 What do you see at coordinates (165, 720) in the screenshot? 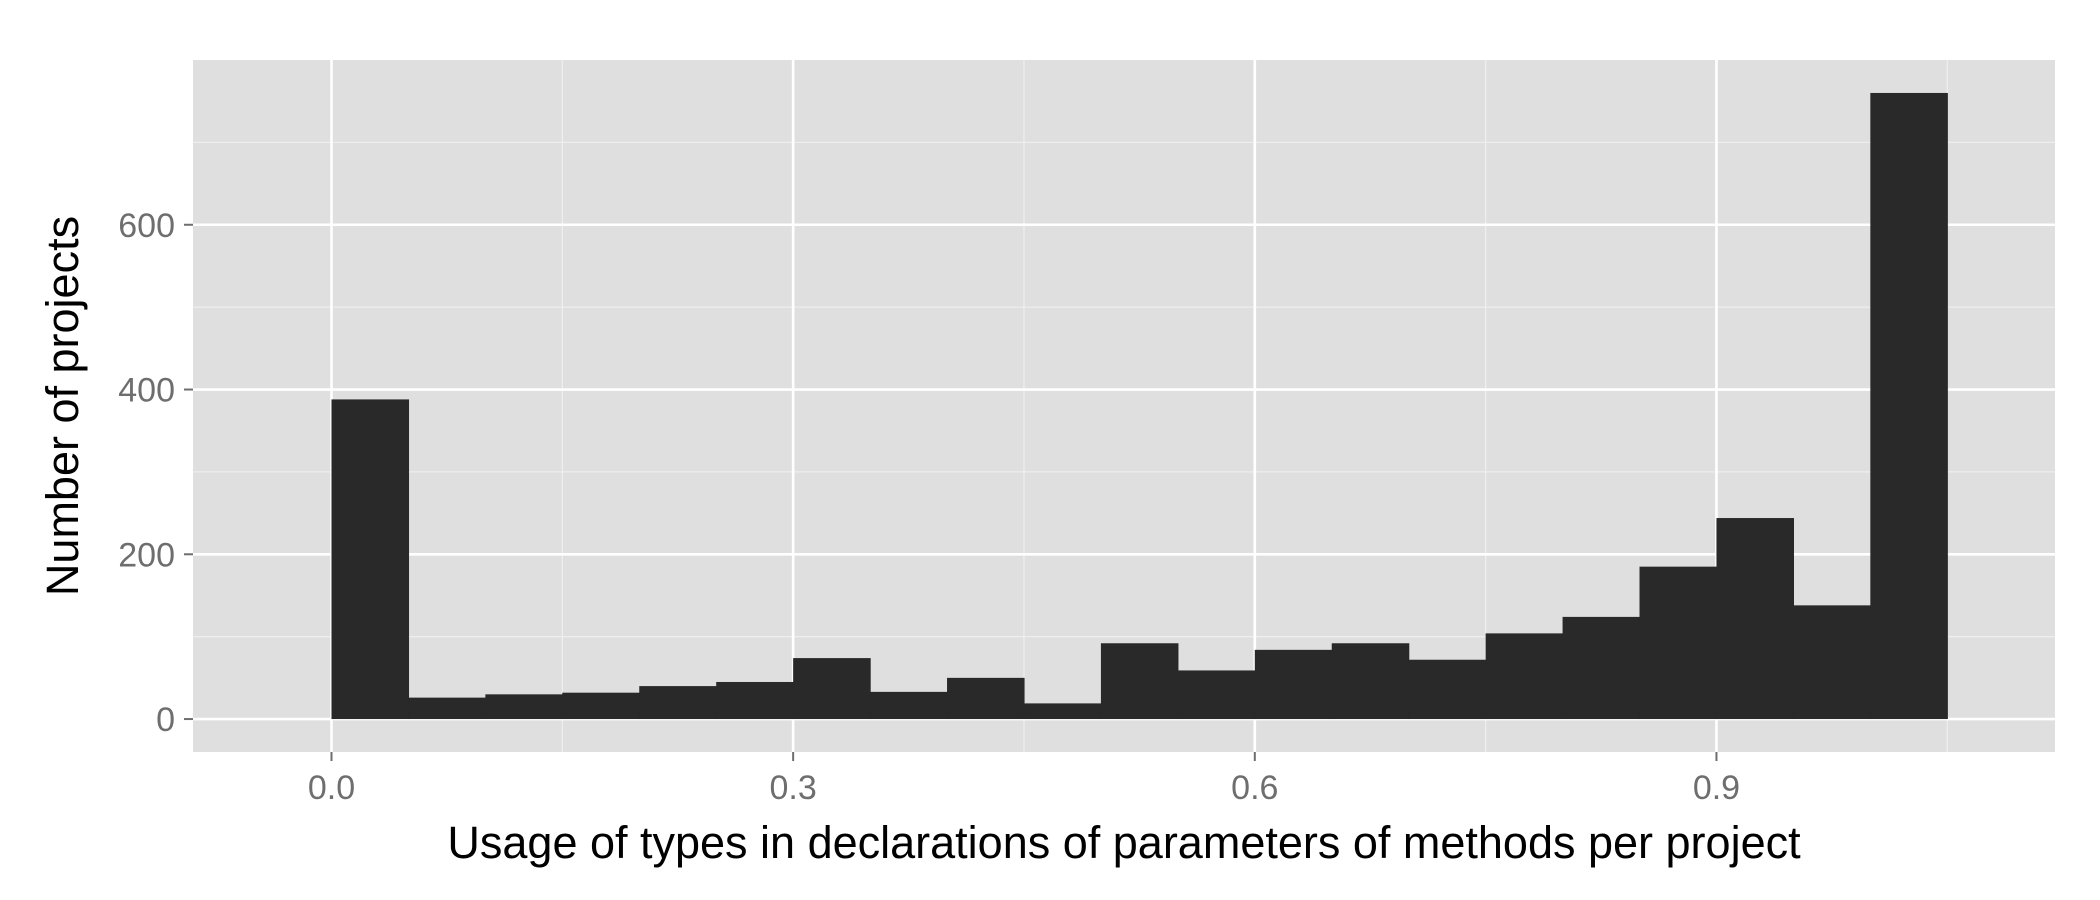
I see `y-tick-label: 0` at bounding box center [165, 720].